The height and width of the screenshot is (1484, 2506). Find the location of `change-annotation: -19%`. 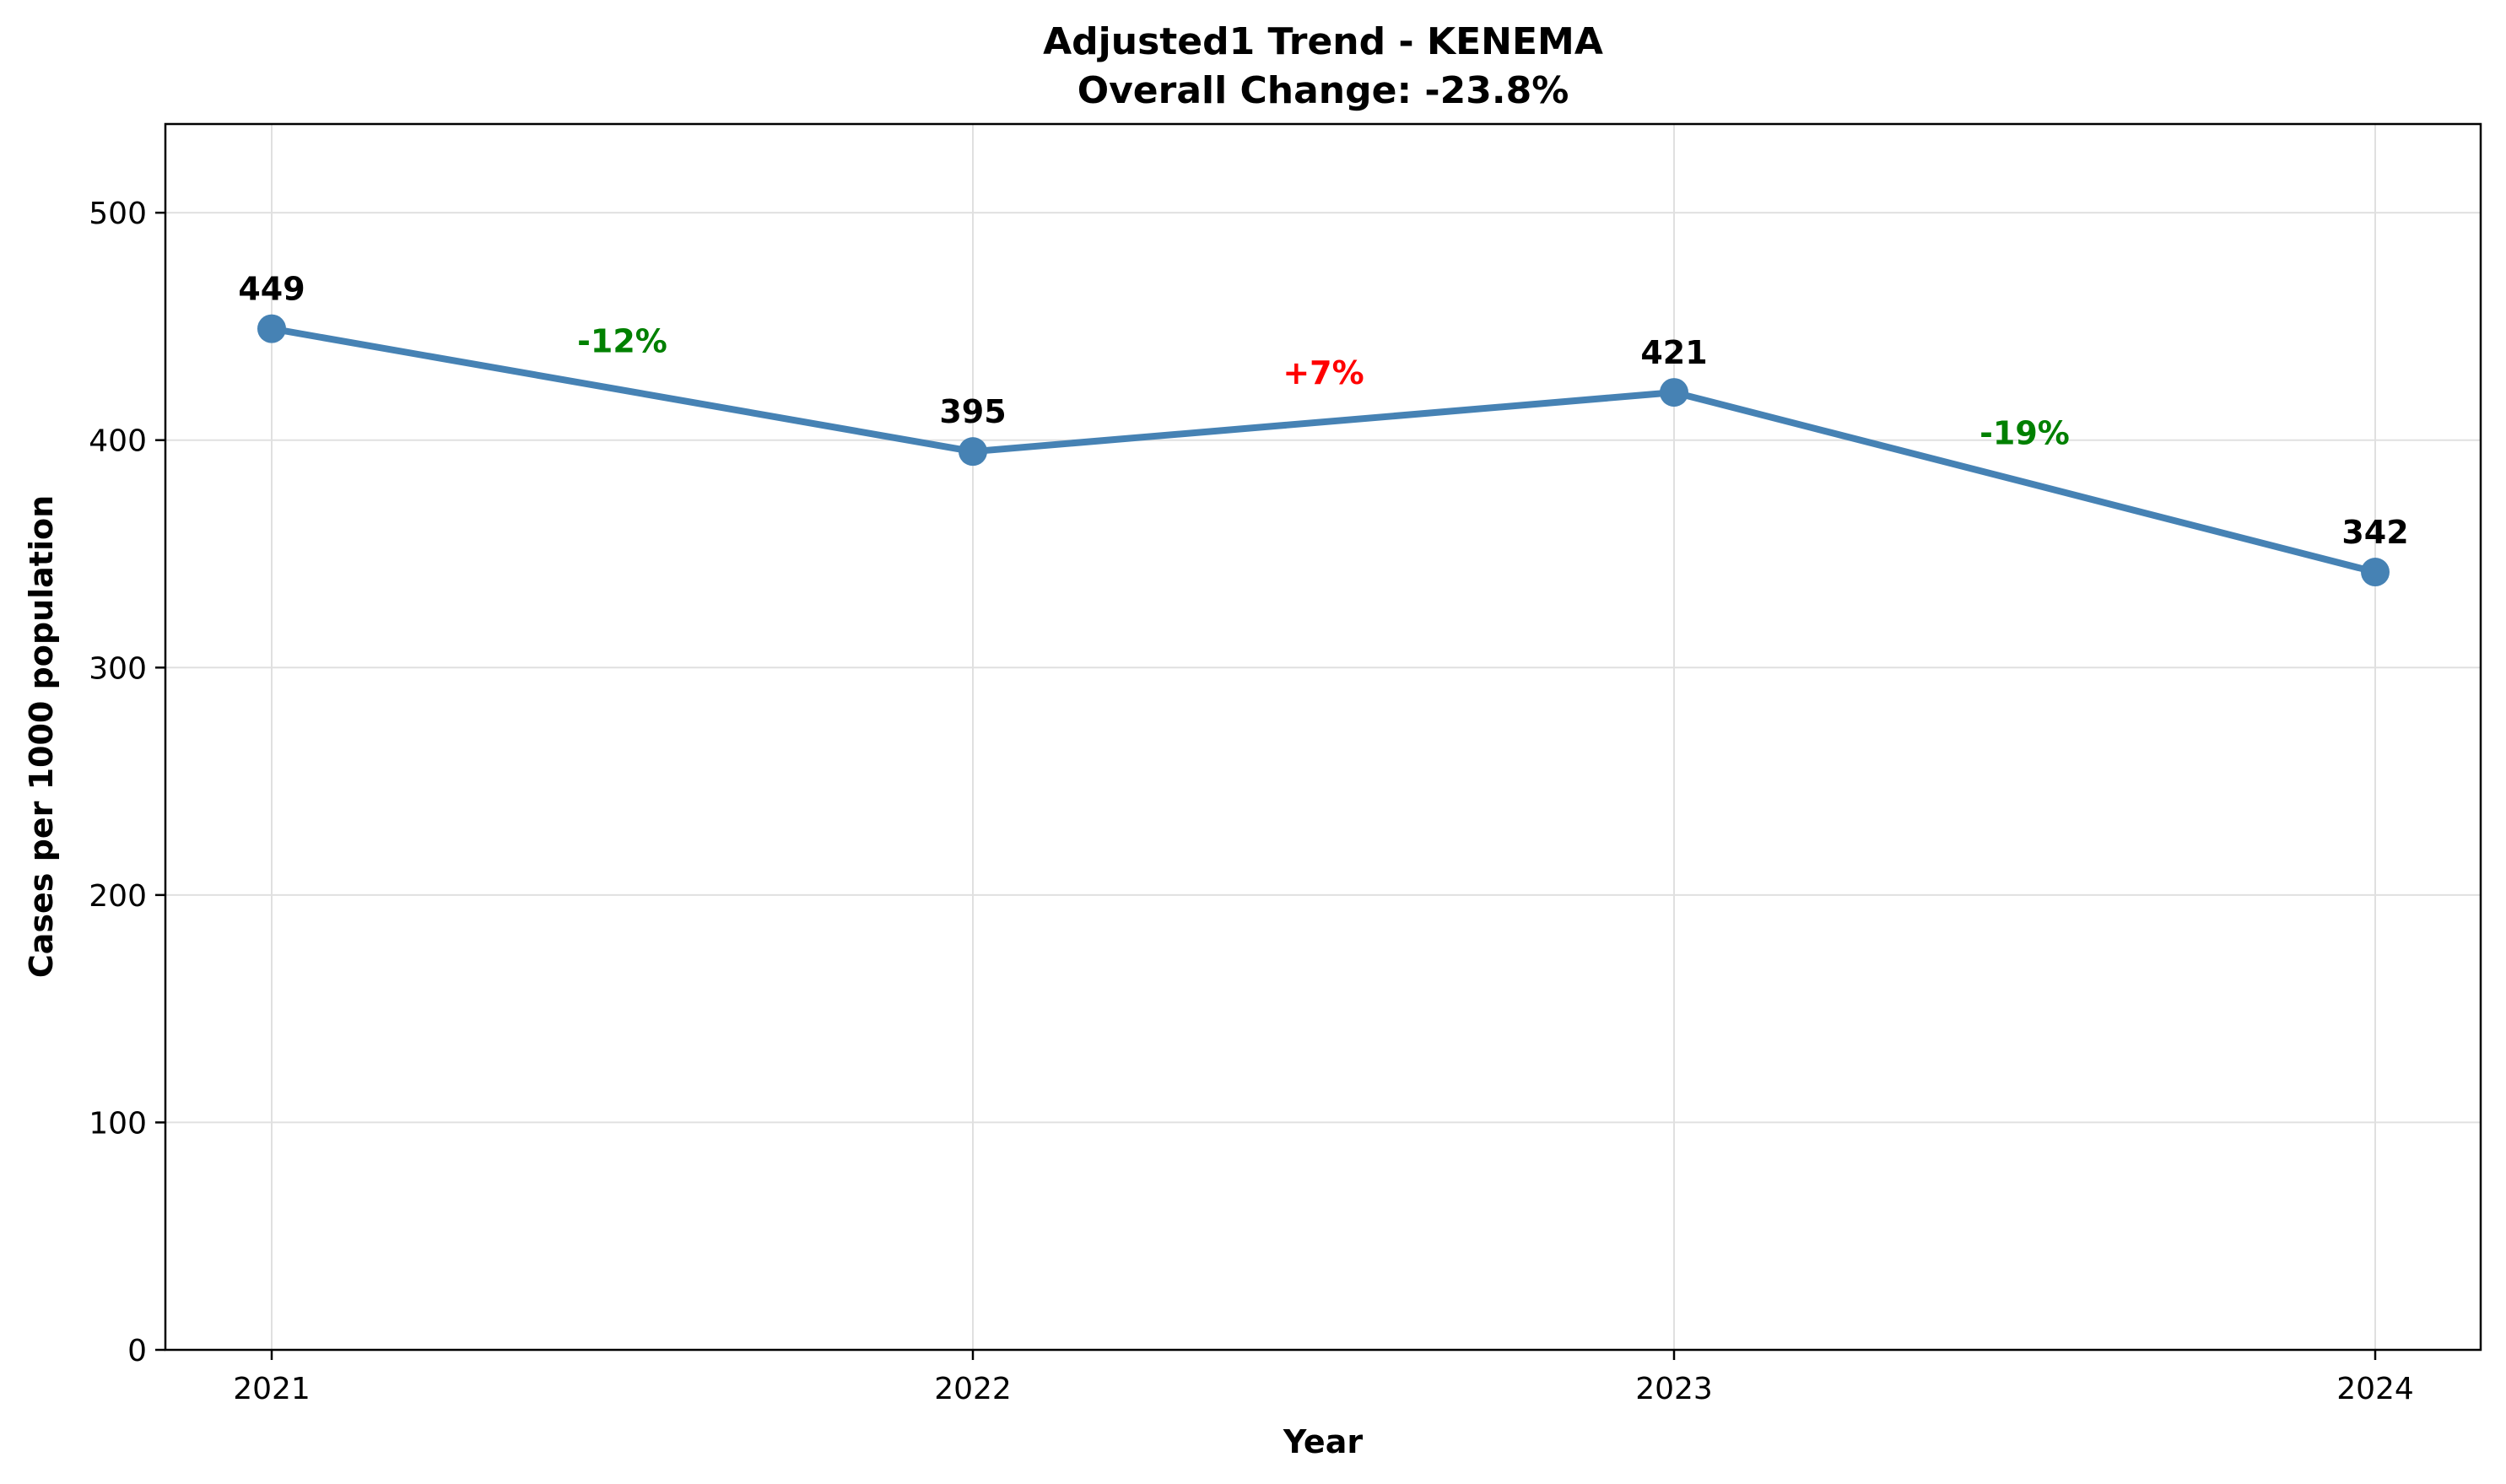

change-annotation: -19% is located at coordinates (2024, 433).